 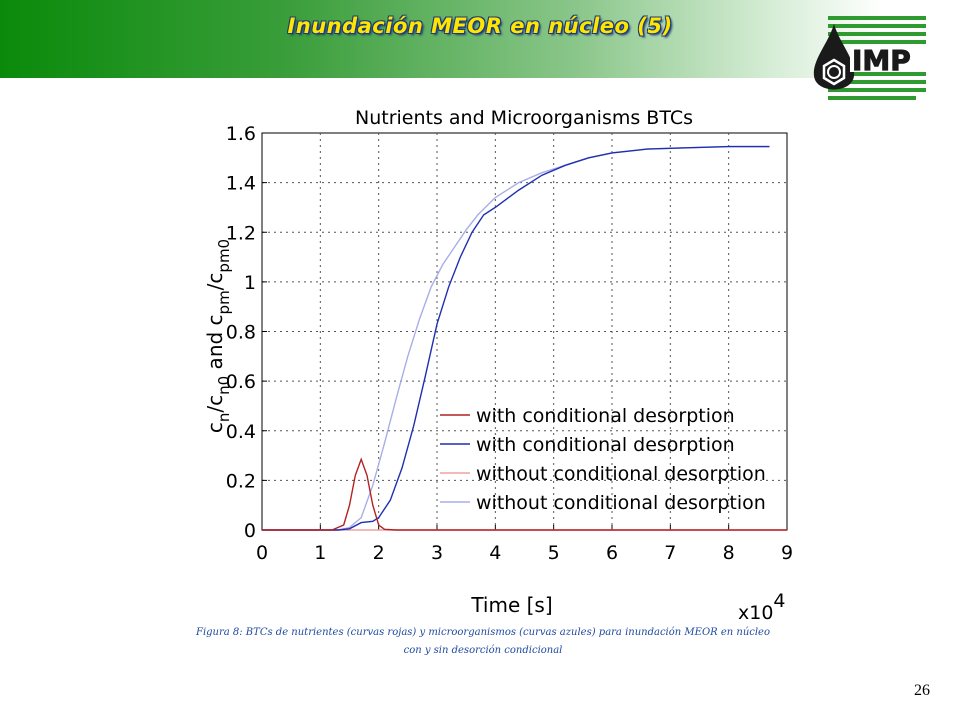 I want to click on y-tick-label: 0.2, so click(x=241, y=481).